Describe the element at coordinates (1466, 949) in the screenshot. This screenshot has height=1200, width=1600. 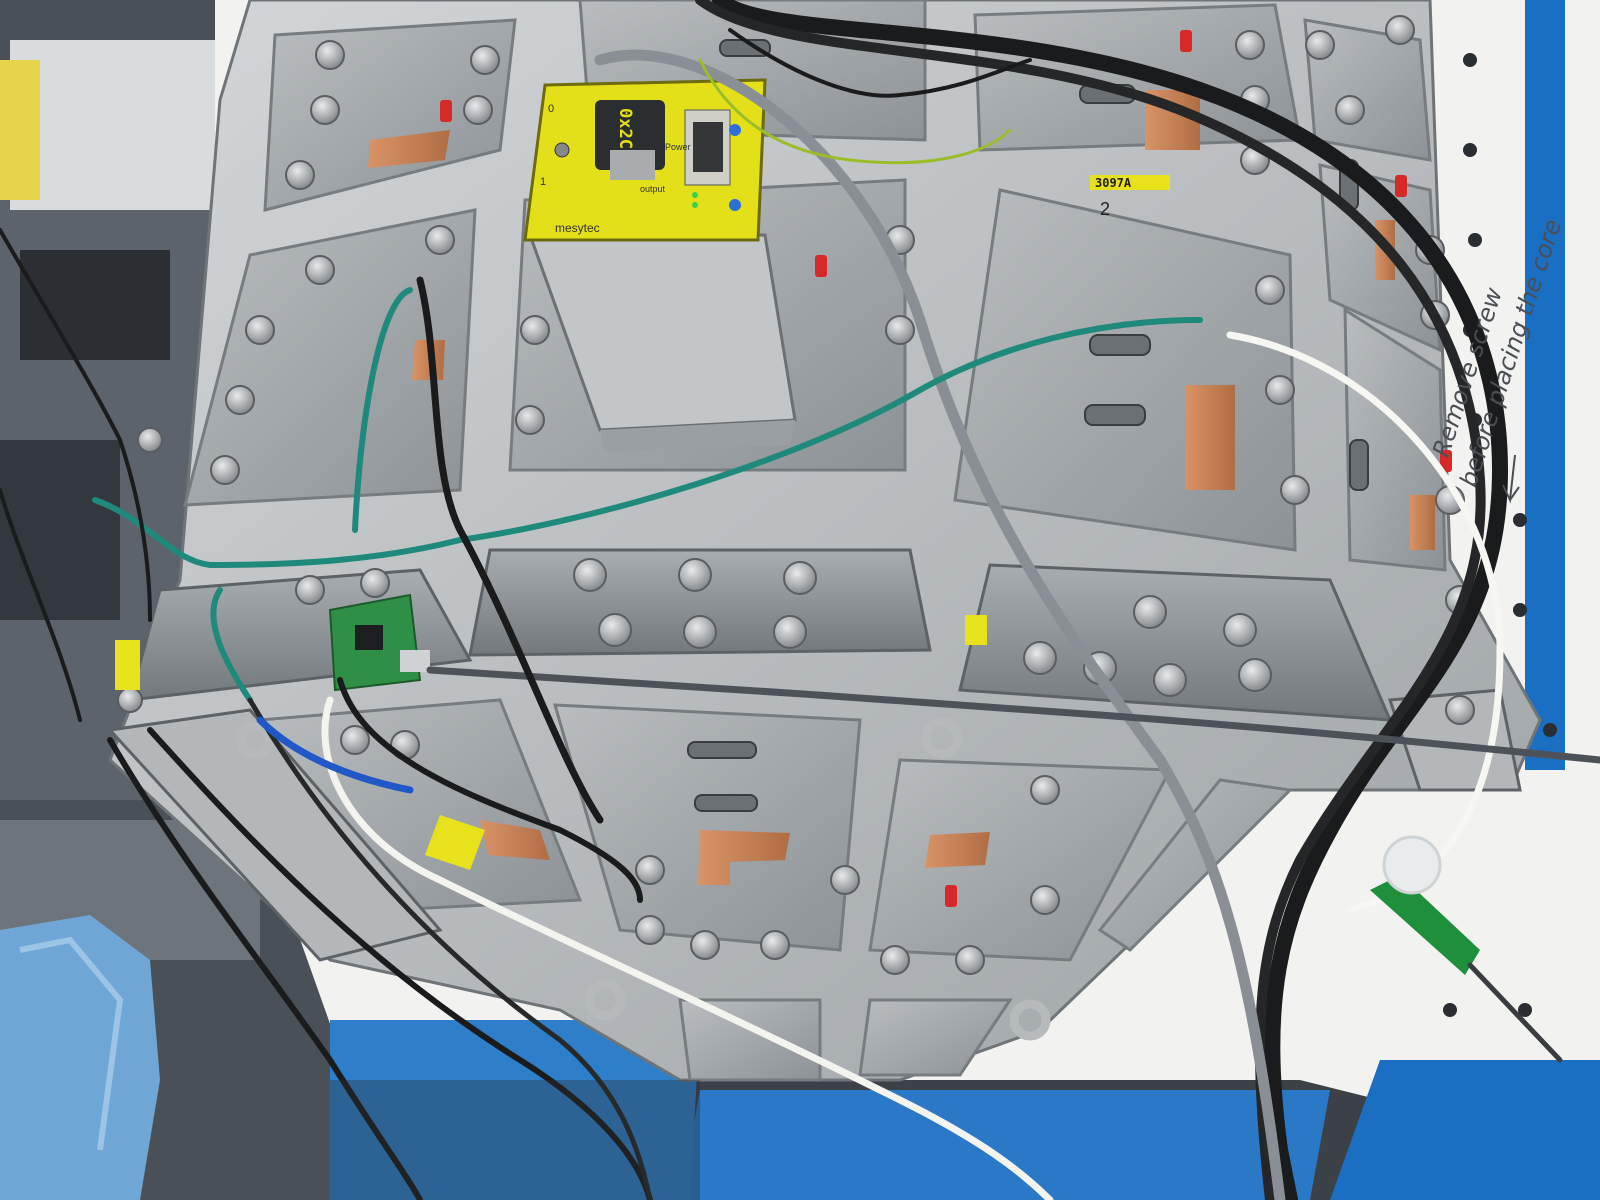
I see `screwdriver` at that location.